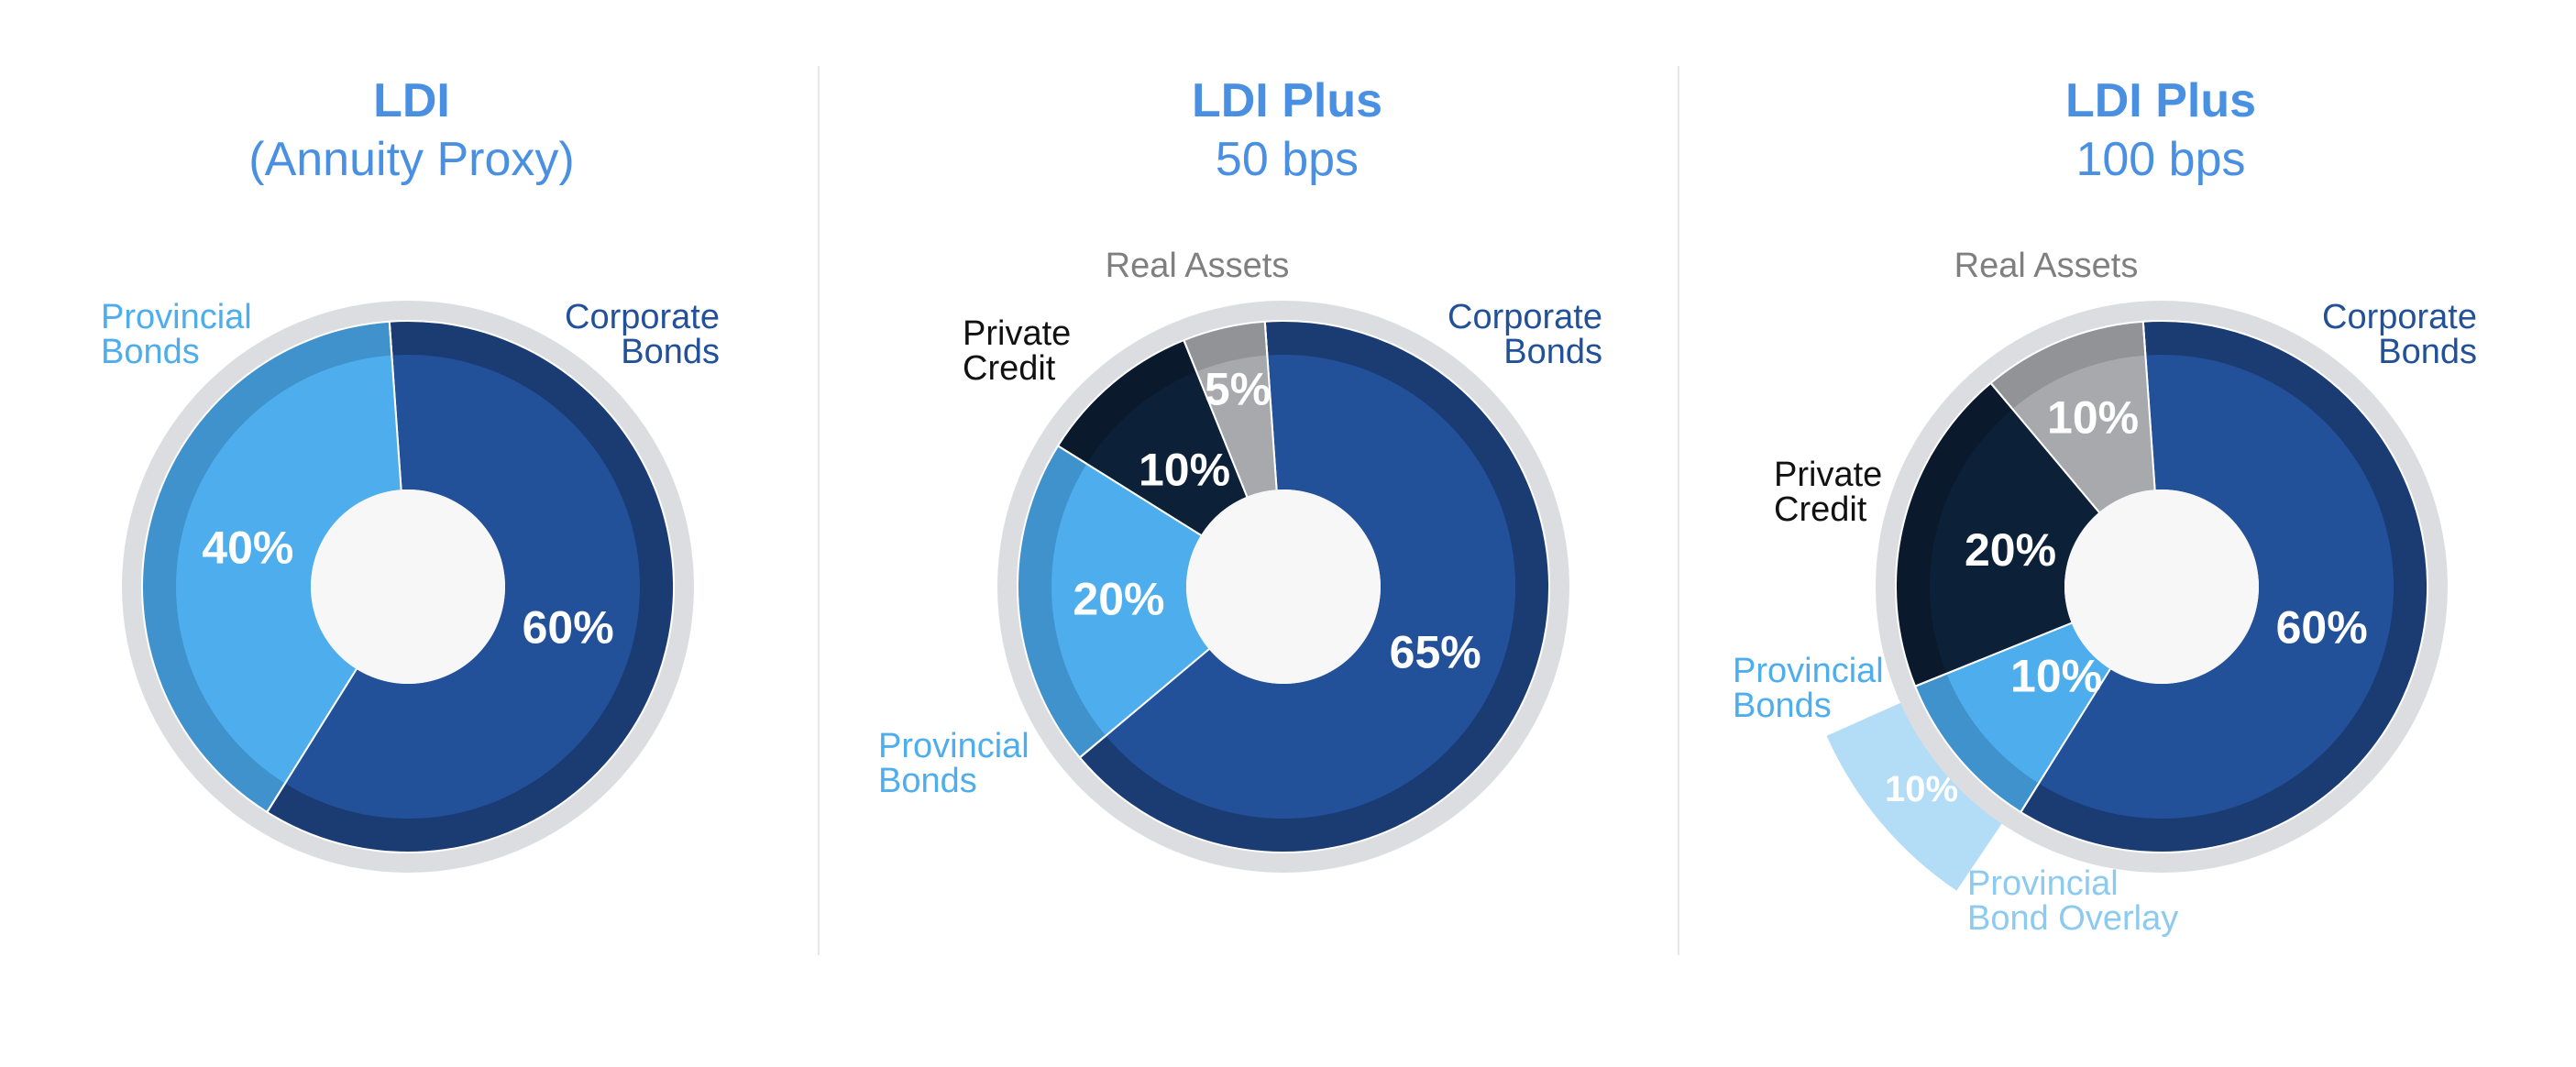 The image size is (2576, 1067). I want to click on value-label-private-credit: 10%, so click(1184, 469).